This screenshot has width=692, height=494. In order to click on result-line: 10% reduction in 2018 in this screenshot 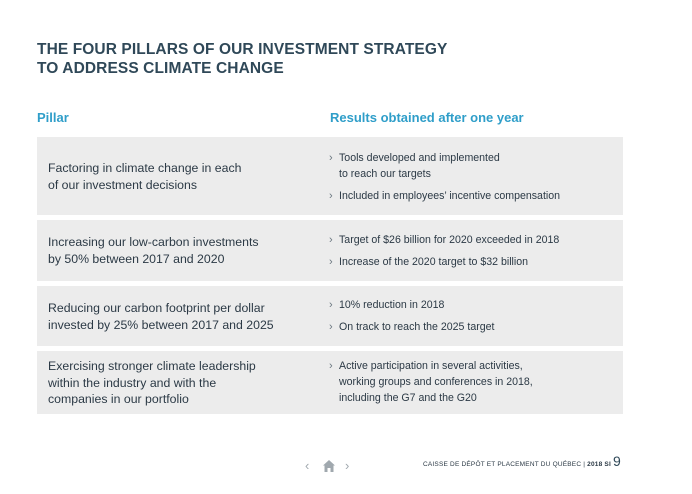, I will do `click(392, 305)`.